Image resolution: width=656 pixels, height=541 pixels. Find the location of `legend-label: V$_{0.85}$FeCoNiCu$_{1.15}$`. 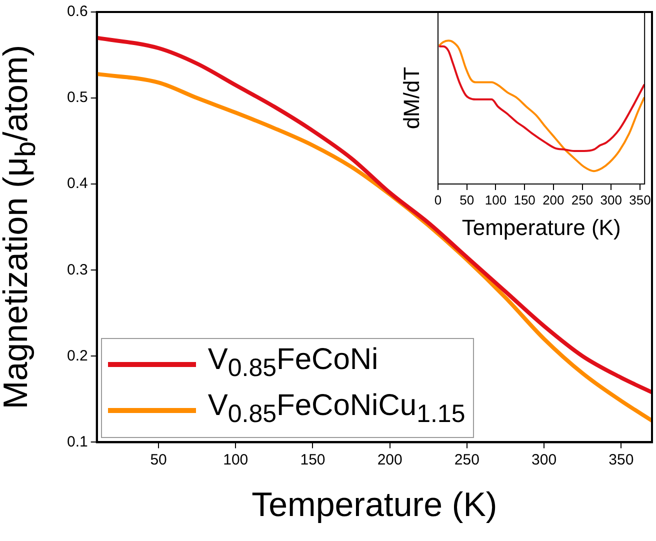

legend-label: V$_{0.85}$FeCoNiCu$_{1.15}$ is located at coordinates (337, 409).